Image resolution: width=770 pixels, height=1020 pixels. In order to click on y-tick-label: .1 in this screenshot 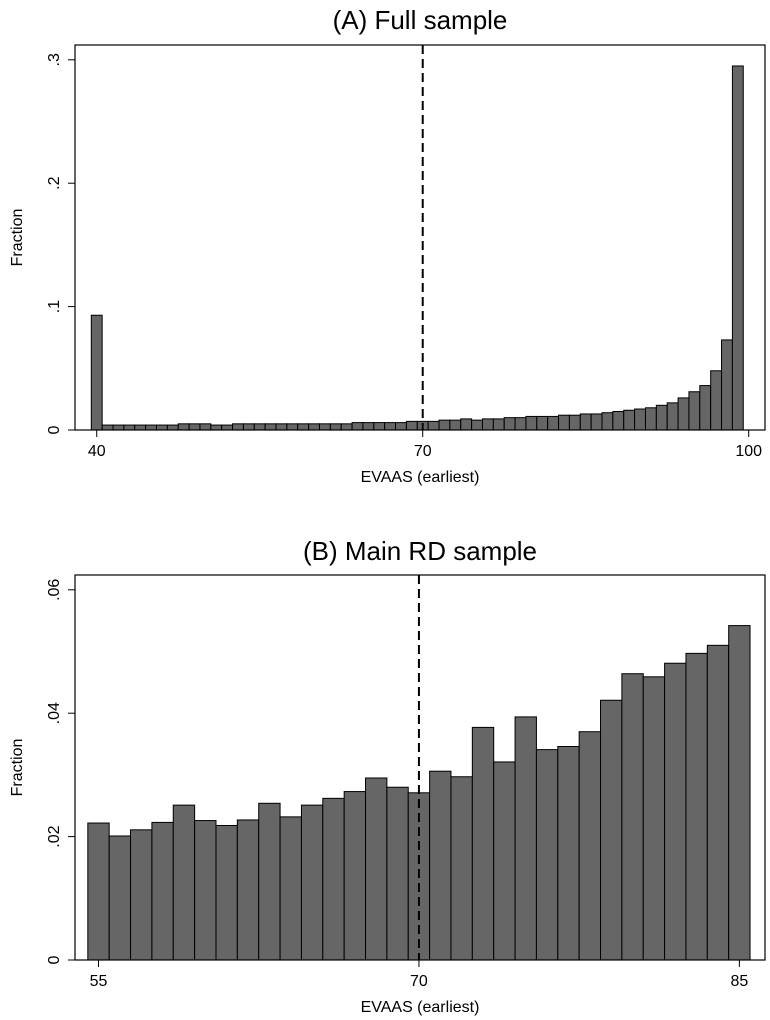, I will do `click(54, 306)`.